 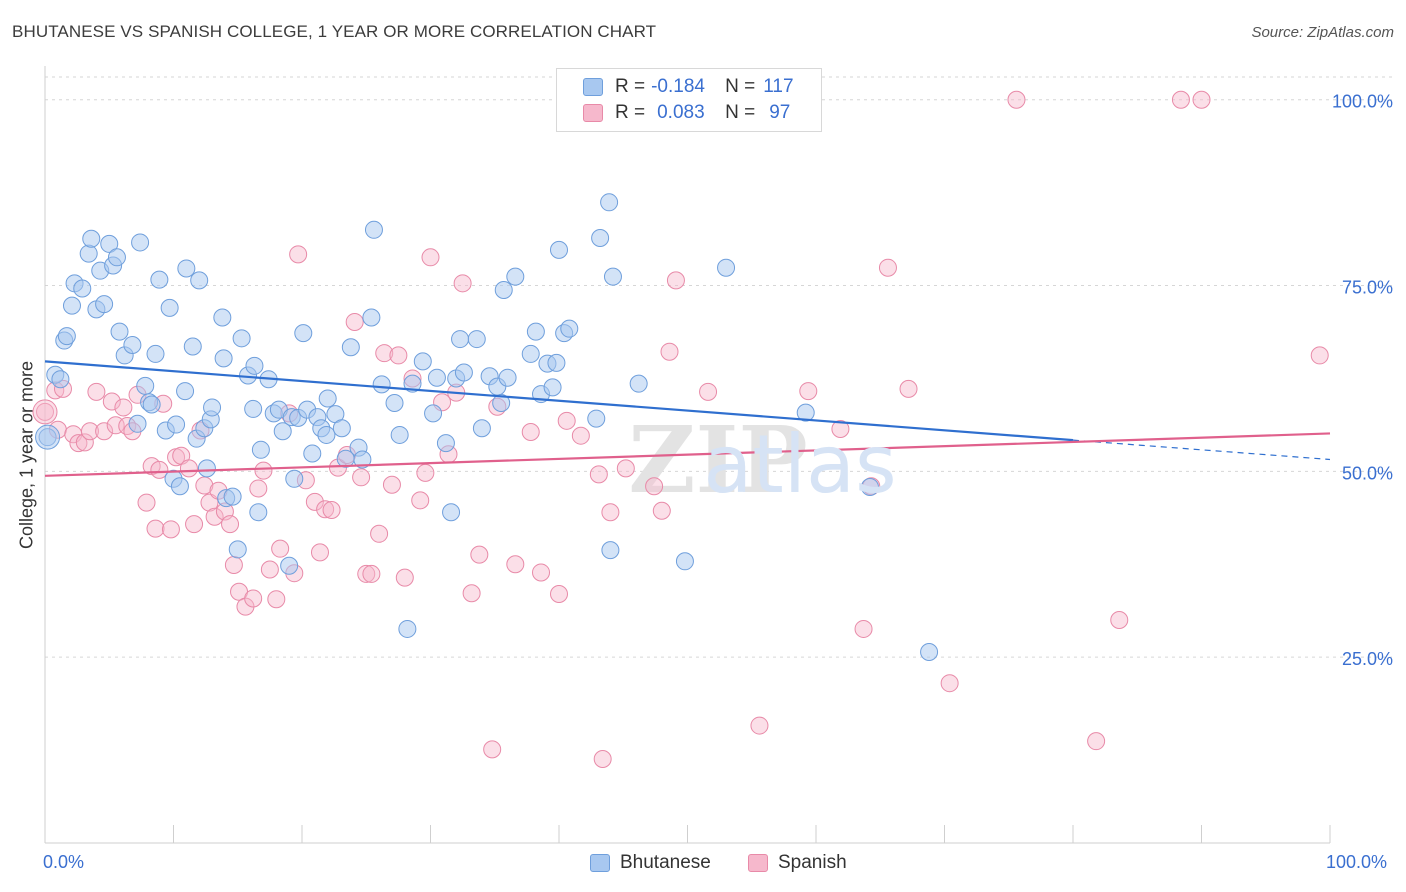 I want to click on r-value: 0.083, so click(x=681, y=112).